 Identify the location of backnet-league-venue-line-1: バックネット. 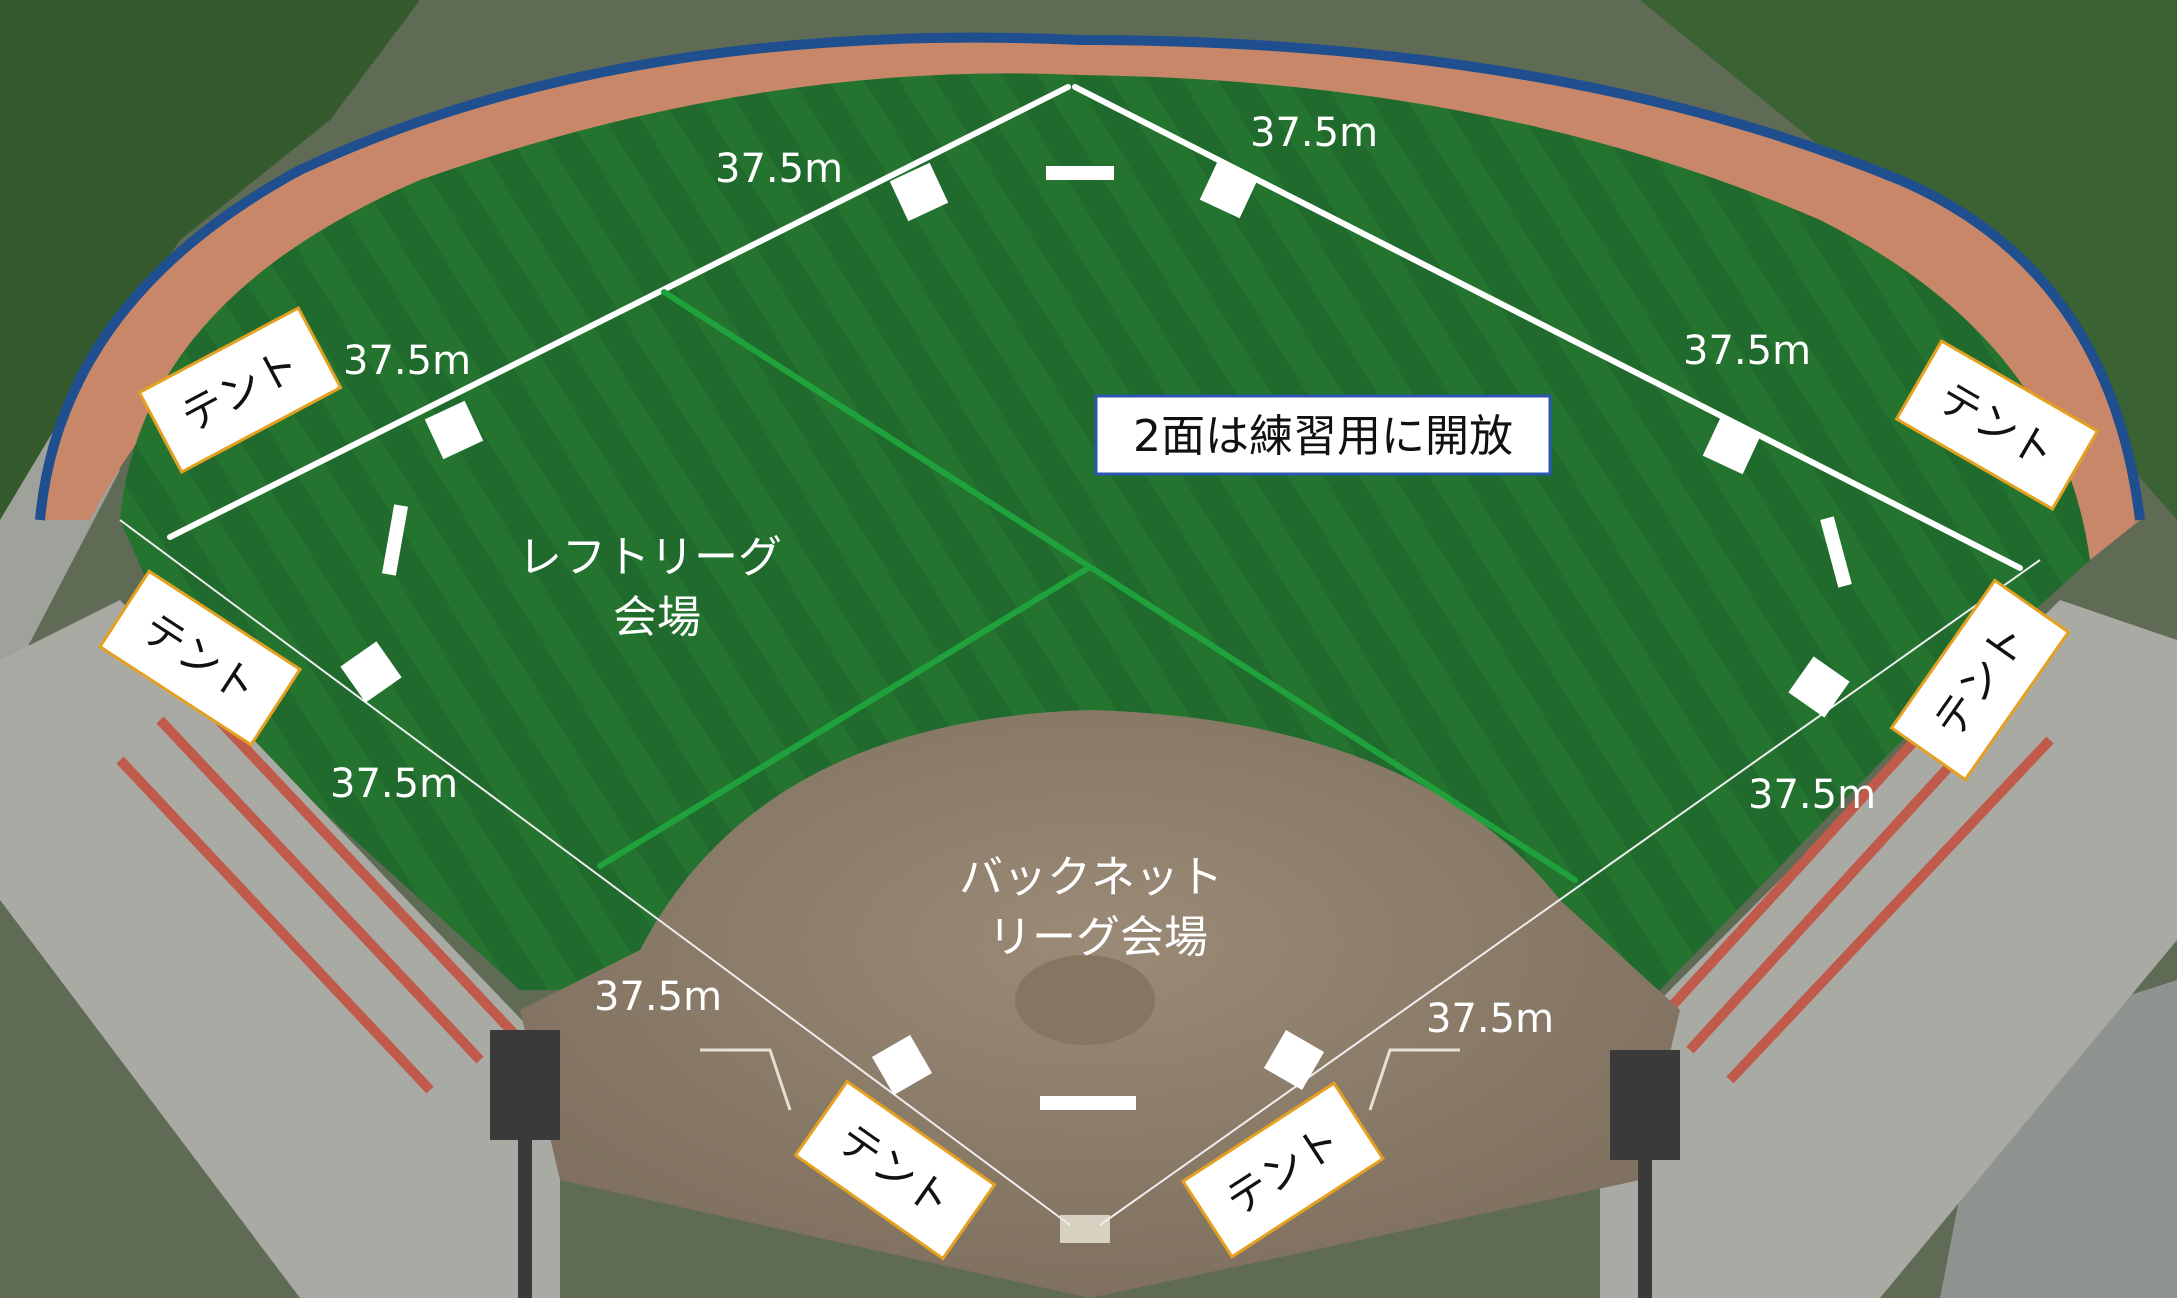
(1091, 877).